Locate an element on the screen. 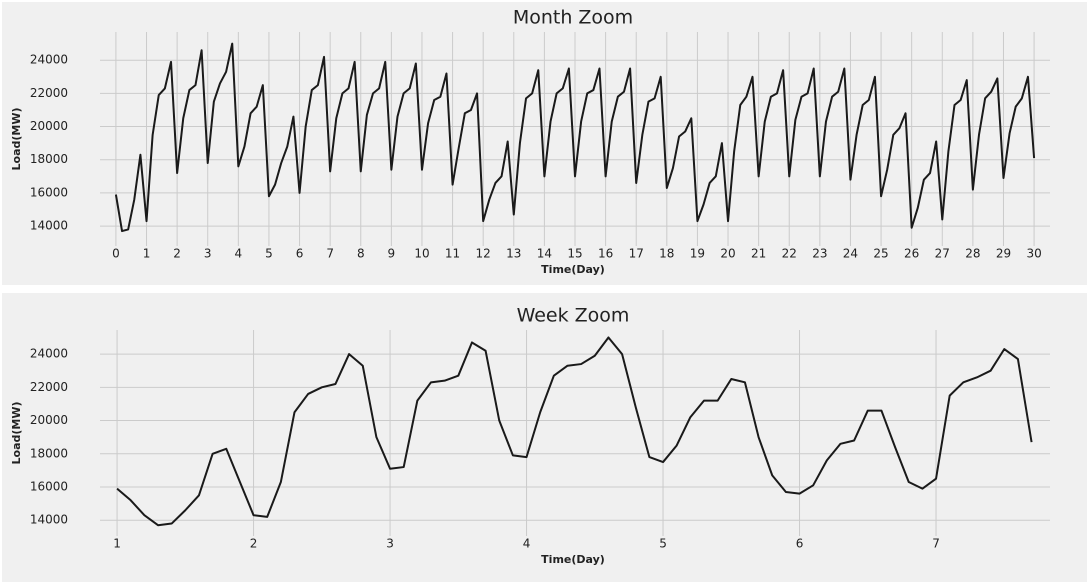 The height and width of the screenshot is (584, 1089). x-tick-label: 9 is located at coordinates (392, 254).